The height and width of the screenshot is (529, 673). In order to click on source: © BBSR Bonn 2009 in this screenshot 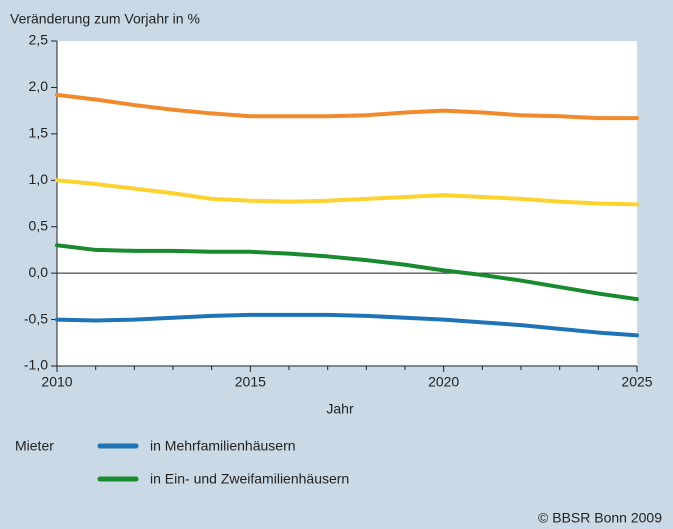, I will do `click(600, 518)`.